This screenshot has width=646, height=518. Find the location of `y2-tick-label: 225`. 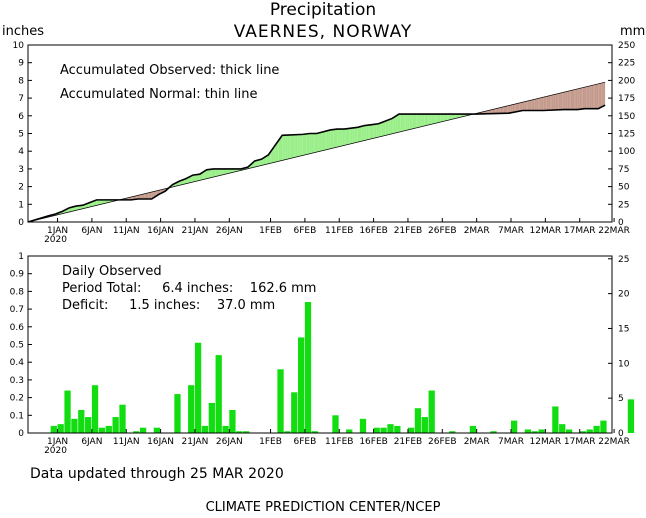

y2-tick-label: 225 is located at coordinates (626, 64).